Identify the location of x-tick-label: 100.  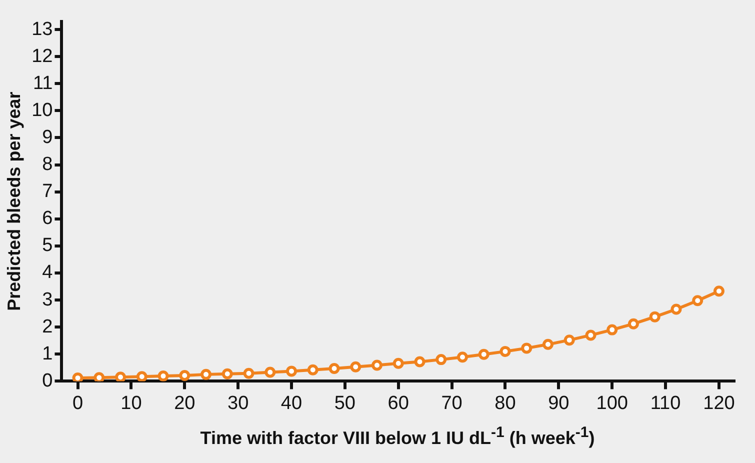
(612, 403).